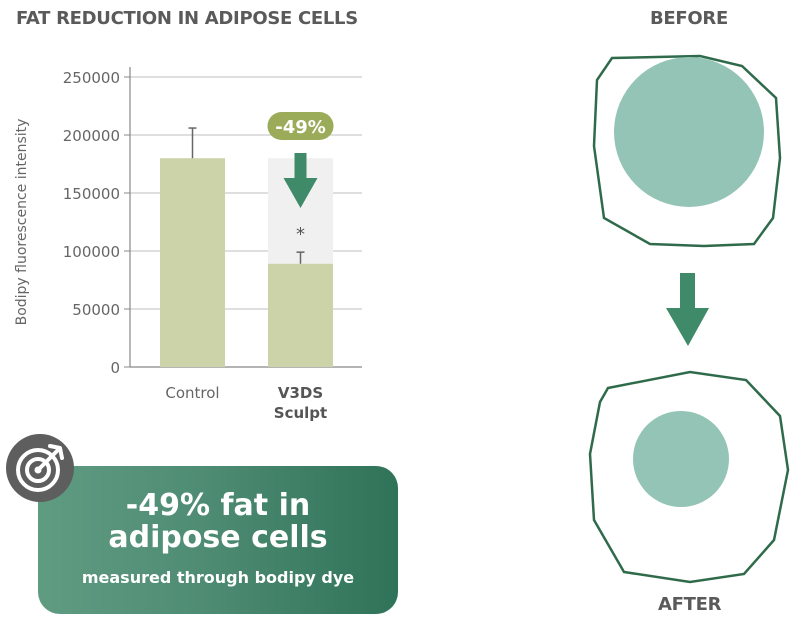  What do you see at coordinates (192, 393) in the screenshot?
I see `x-tick-label: Control` at bounding box center [192, 393].